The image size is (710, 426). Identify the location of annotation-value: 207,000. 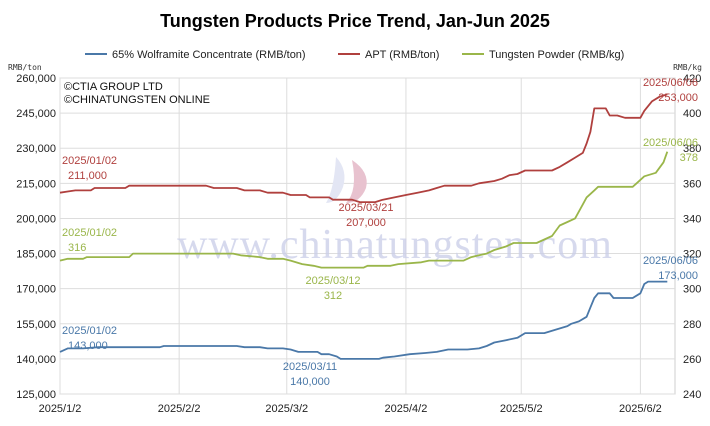
(366, 223).